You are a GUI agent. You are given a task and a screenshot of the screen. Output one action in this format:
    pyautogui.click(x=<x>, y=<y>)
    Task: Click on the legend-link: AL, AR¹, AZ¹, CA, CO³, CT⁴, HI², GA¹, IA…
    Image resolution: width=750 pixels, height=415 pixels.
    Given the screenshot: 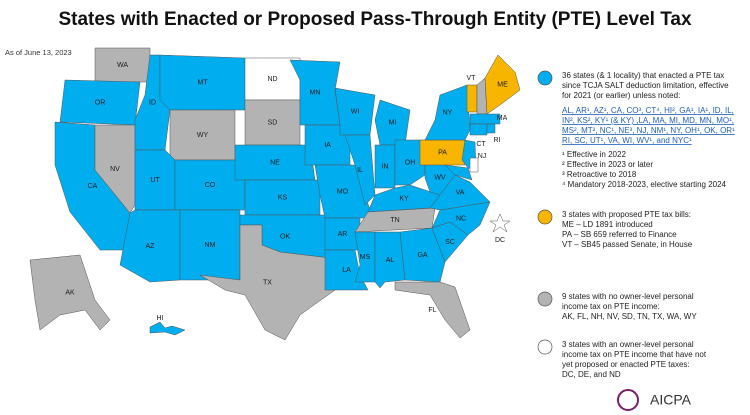 What is the action you would take?
    pyautogui.click(x=648, y=110)
    